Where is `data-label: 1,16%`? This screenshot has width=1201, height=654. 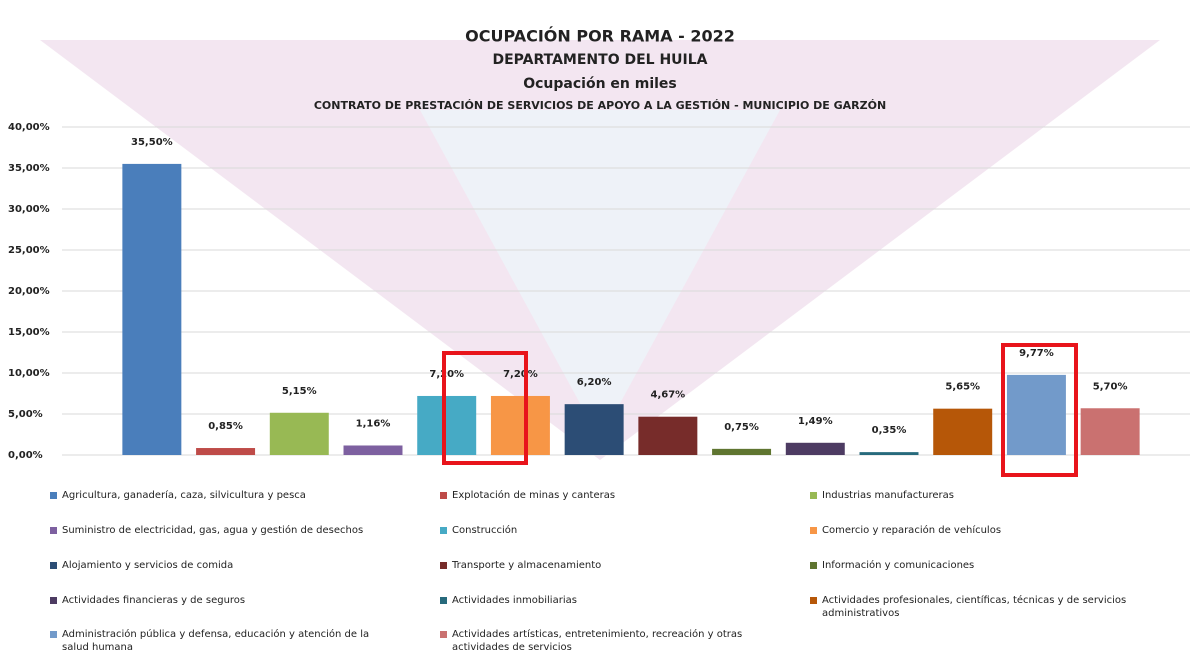 data-label: 1,16% is located at coordinates (373, 423).